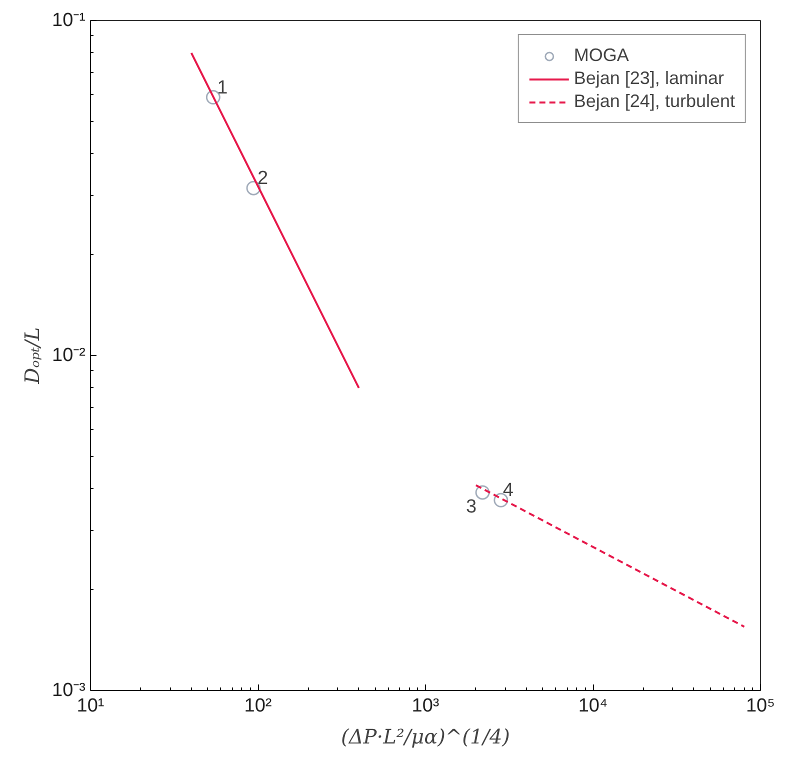 This screenshot has height=780, width=799. I want to click on legend-label: Bejan [23], laminar, so click(649, 78).